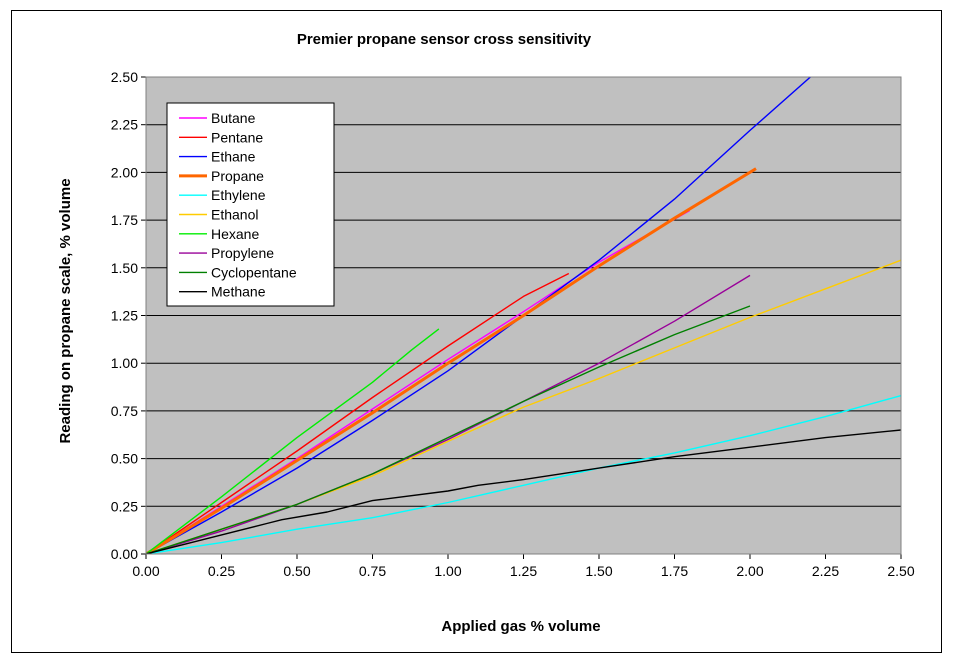 Image resolution: width=953 pixels, height=664 pixels. What do you see at coordinates (372, 571) in the screenshot?
I see `x-tick-label: 0.75` at bounding box center [372, 571].